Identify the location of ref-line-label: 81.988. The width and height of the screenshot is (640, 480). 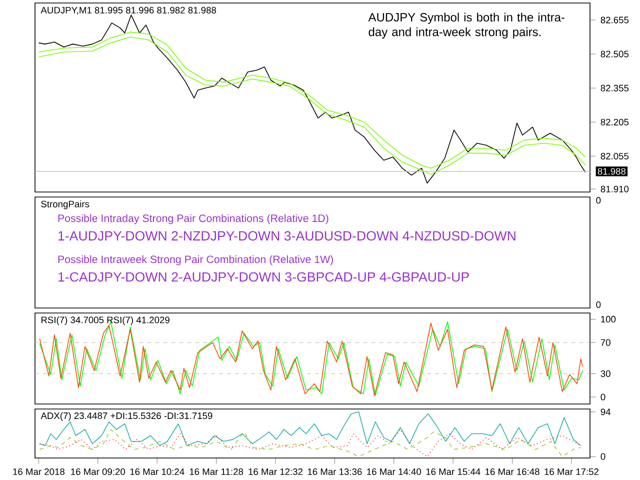
(612, 171).